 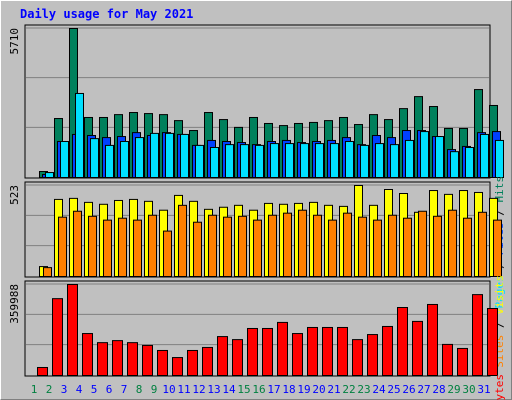 What do you see at coordinates (14, 41) in the screenshot?
I see `y-tick-label: 5710` at bounding box center [14, 41].